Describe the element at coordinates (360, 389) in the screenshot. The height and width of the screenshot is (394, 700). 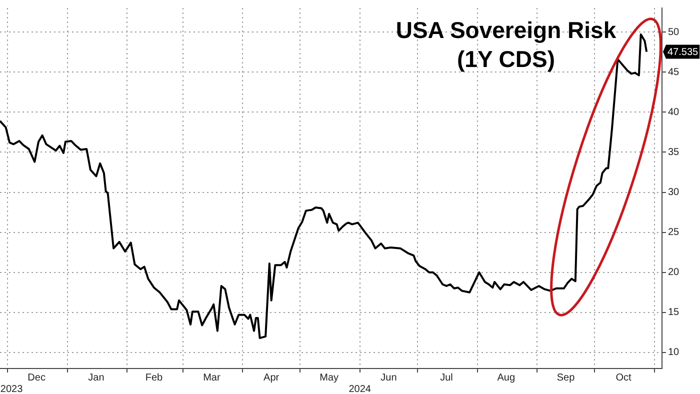
I see `x2-tick-label: 2024` at that location.